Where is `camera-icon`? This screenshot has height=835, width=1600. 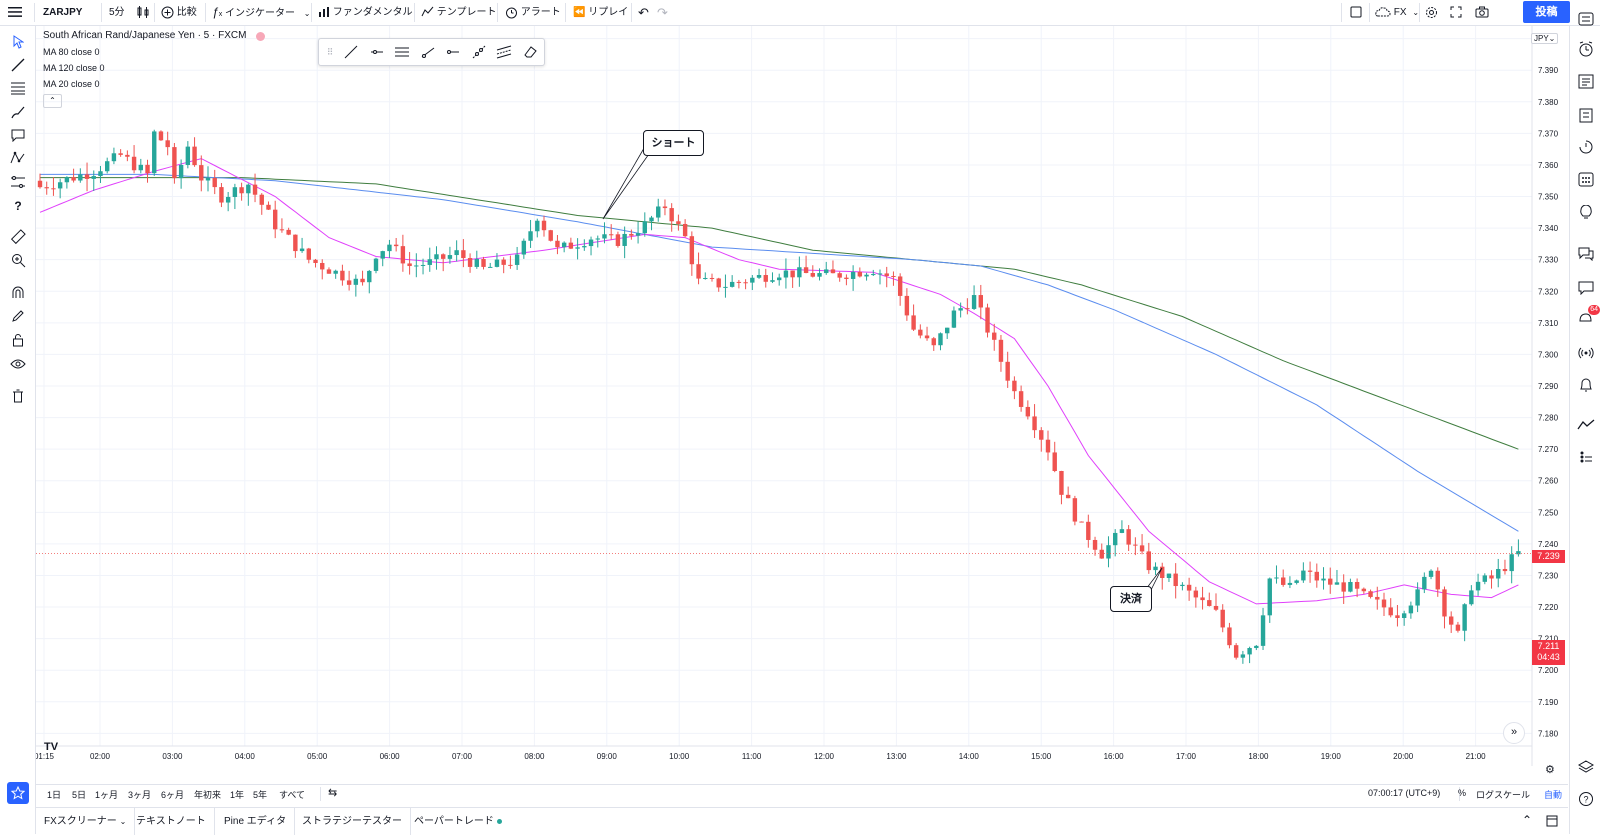 camera-icon is located at coordinates (1482, 12).